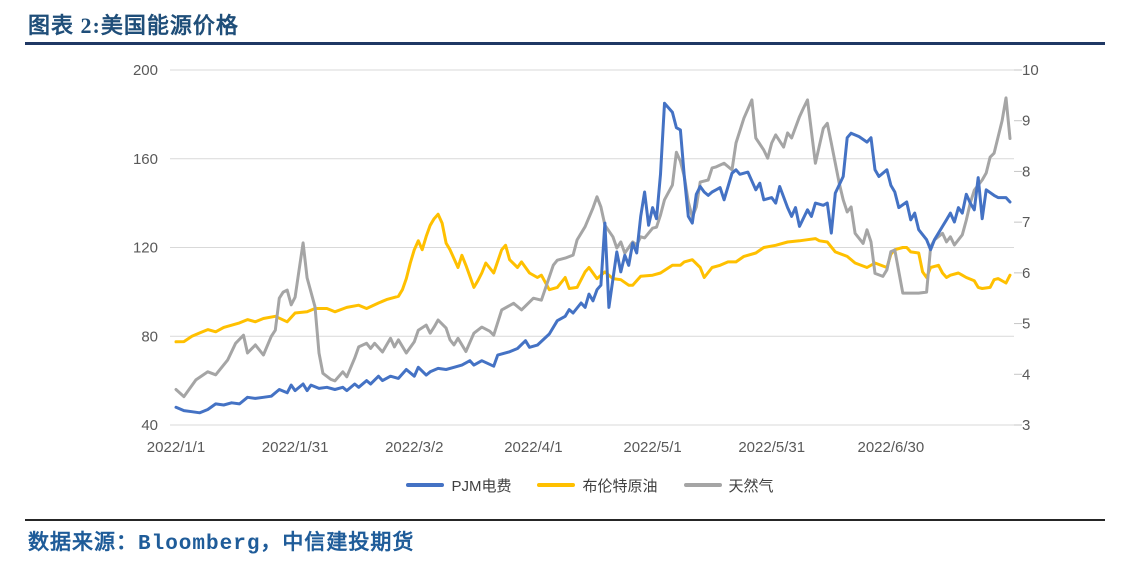 This screenshot has width=1130, height=563. I want to click on x-axis-tick-label: 2022/1/1, so click(176, 447).